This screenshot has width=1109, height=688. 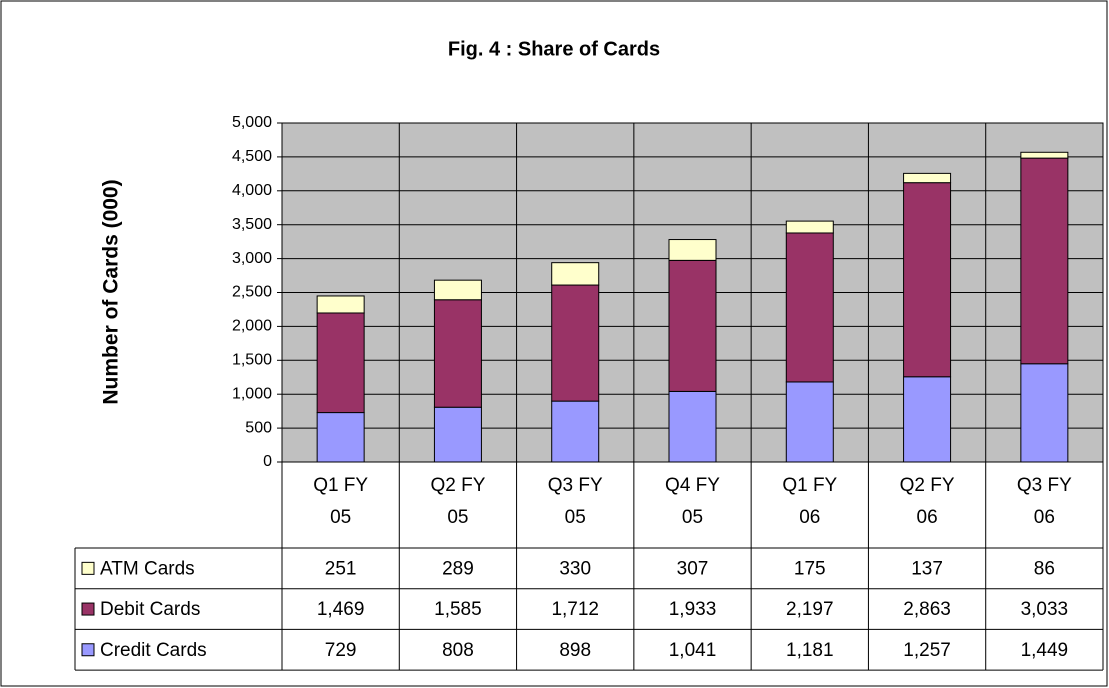 I want to click on y-tick-label: 3,500, so click(x=252, y=224).